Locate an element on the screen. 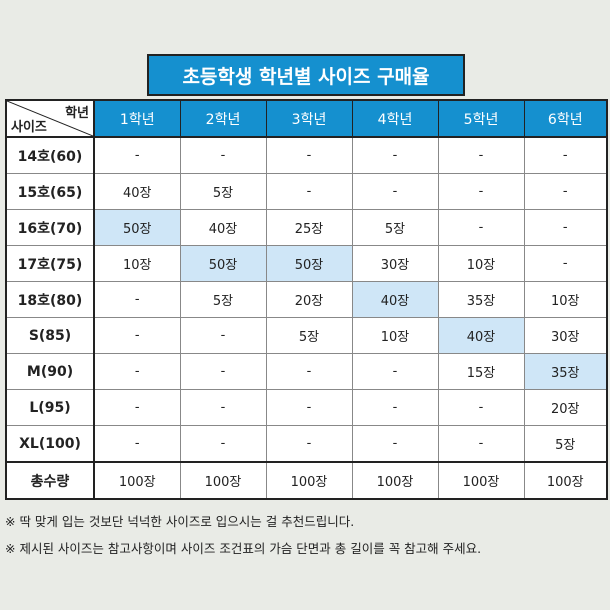 This screenshot has height=610, width=610. total-row: 총수량 100장 100장 100장 100장 100장 100장 is located at coordinates (306, 480).